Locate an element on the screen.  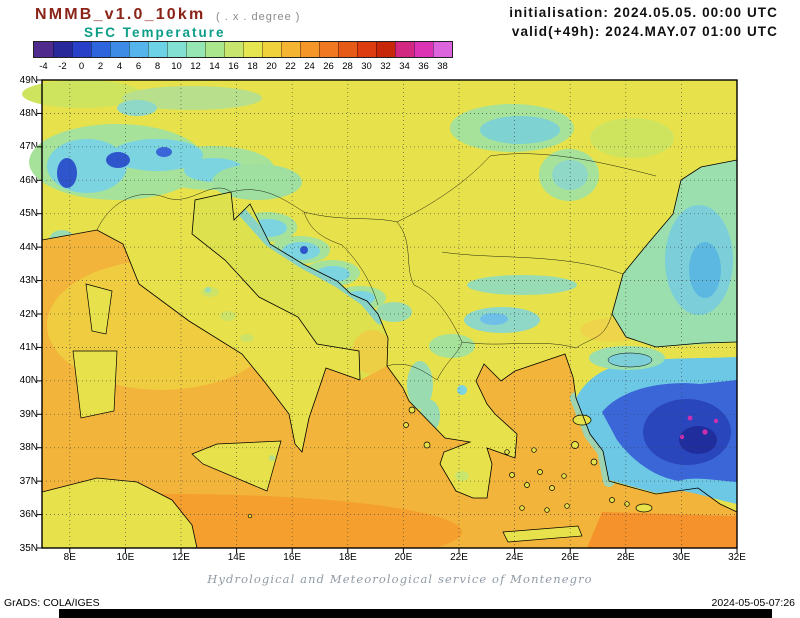
latitude-tick-label: 49N is located at coordinates (28, 80).